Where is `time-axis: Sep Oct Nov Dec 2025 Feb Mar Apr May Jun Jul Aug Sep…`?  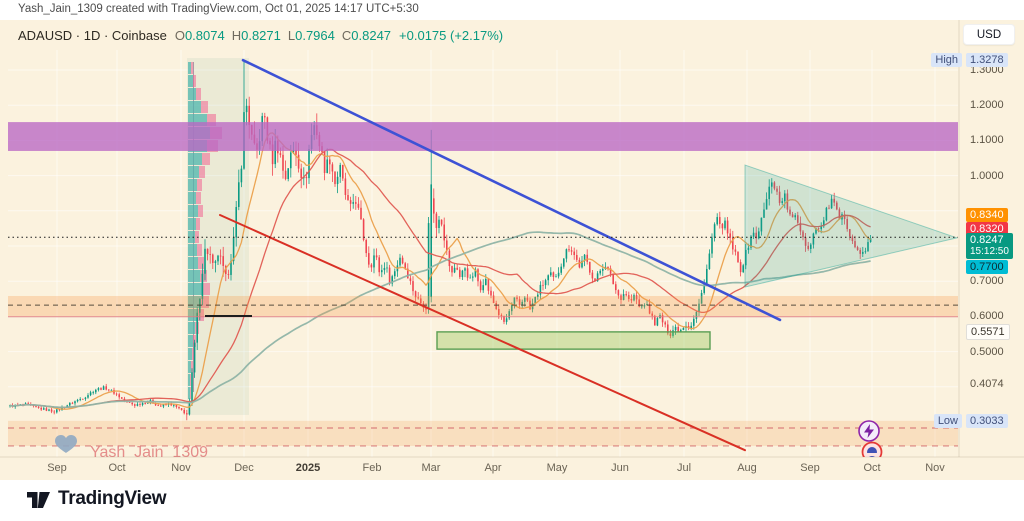 time-axis: Sep Oct Nov Dec 2025 Feb Mar Apr May Jun Jul Aug Sep… is located at coordinates (479, 468).